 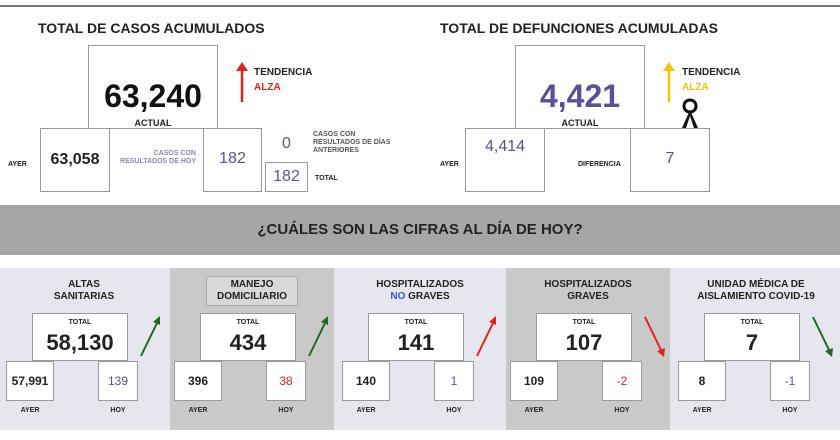 I want to click on card-title: ALTAS, so click(x=84, y=284).